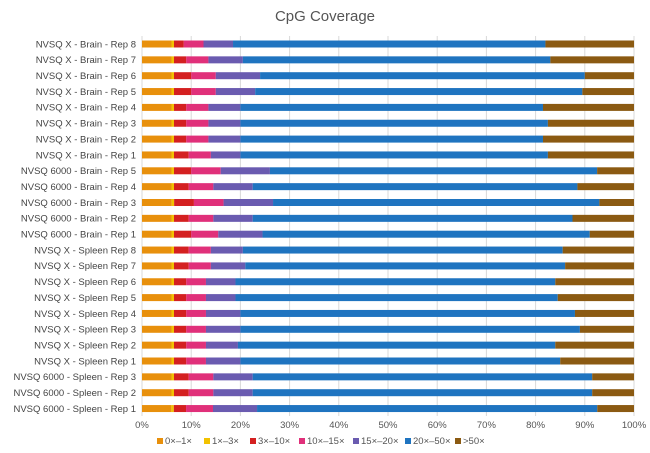  I want to click on legend-item: 3×–10×, so click(270, 441).